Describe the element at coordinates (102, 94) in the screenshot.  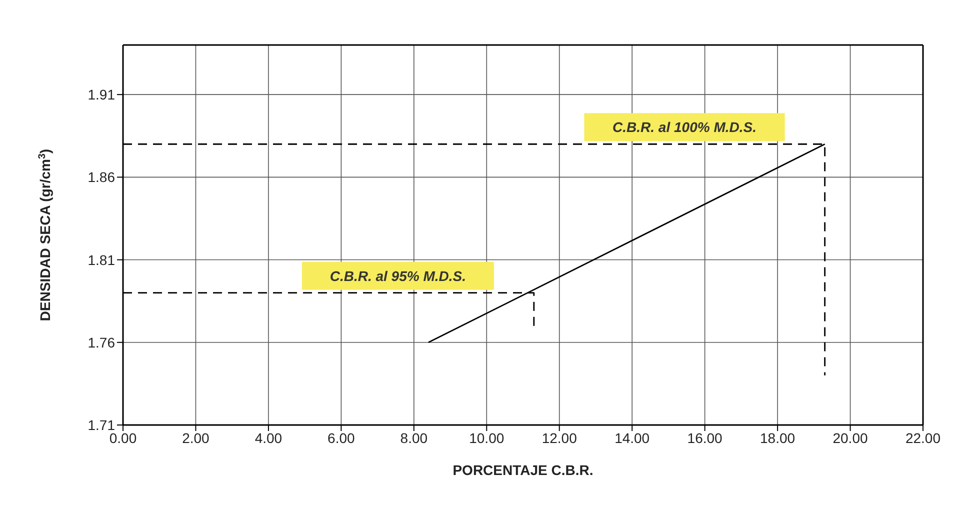
I see `y-tick-label: 1.91` at that location.